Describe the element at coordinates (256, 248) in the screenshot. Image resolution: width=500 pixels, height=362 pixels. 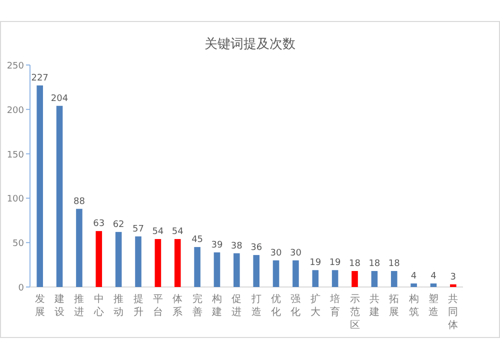
I see `data-label: 36` at that location.